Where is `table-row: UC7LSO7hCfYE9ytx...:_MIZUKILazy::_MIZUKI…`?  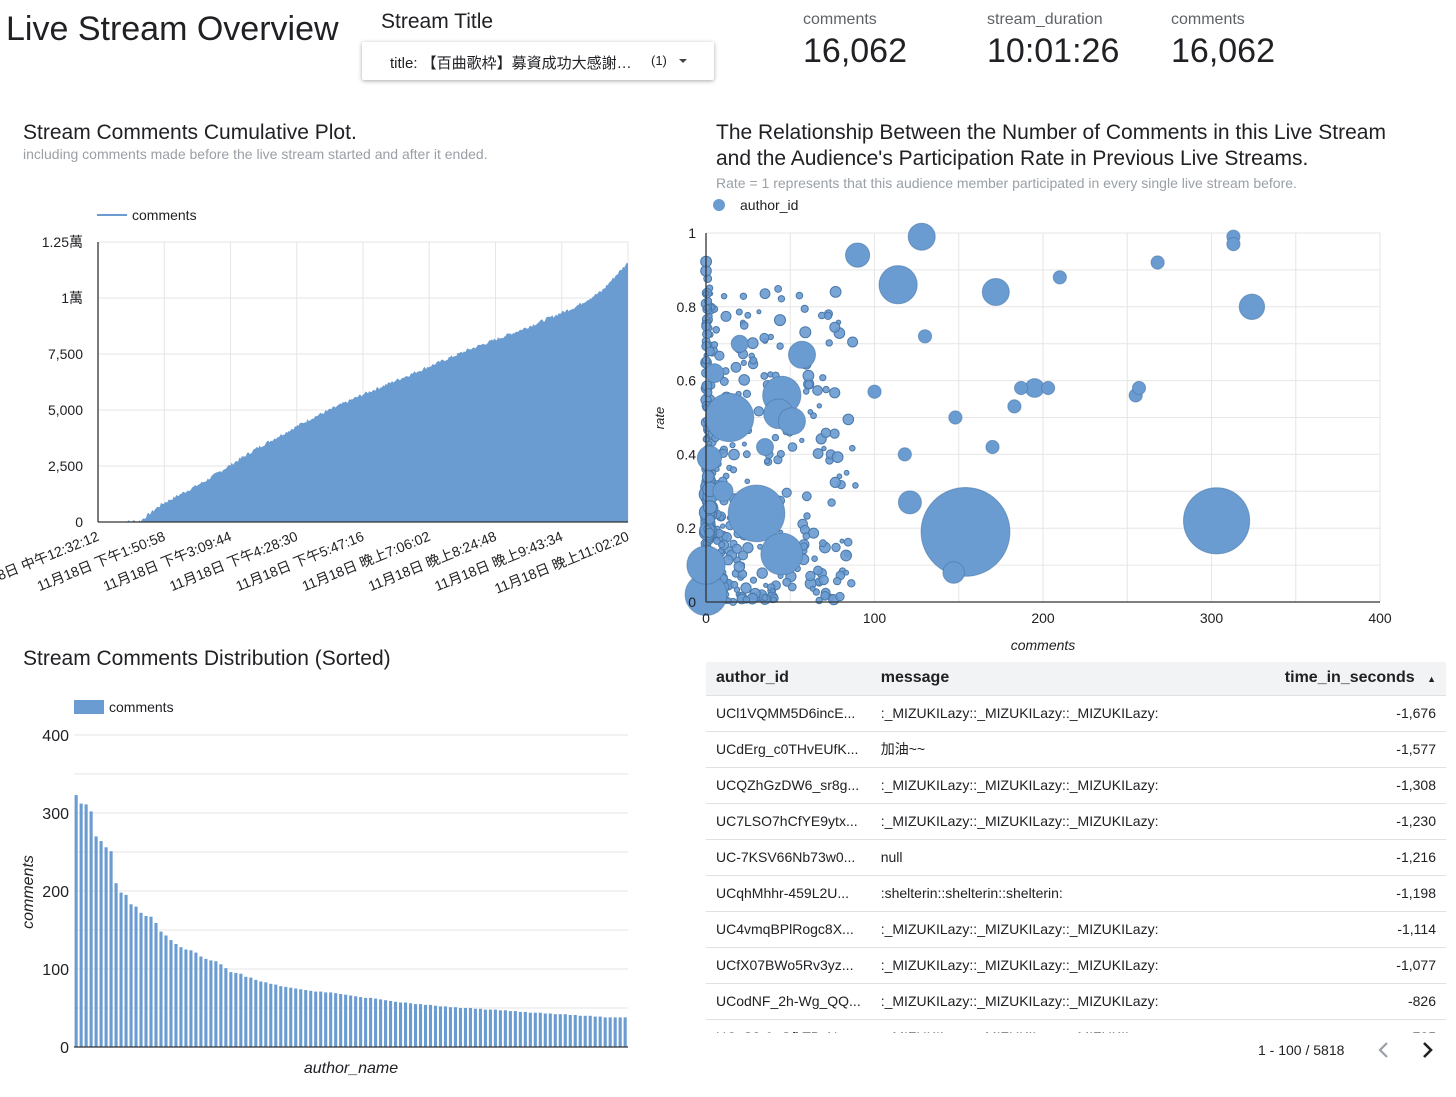 table-row: UC7LSO7hCfYE9ytx...:_MIZUKILazy::_MIZUKI… is located at coordinates (1076, 820).